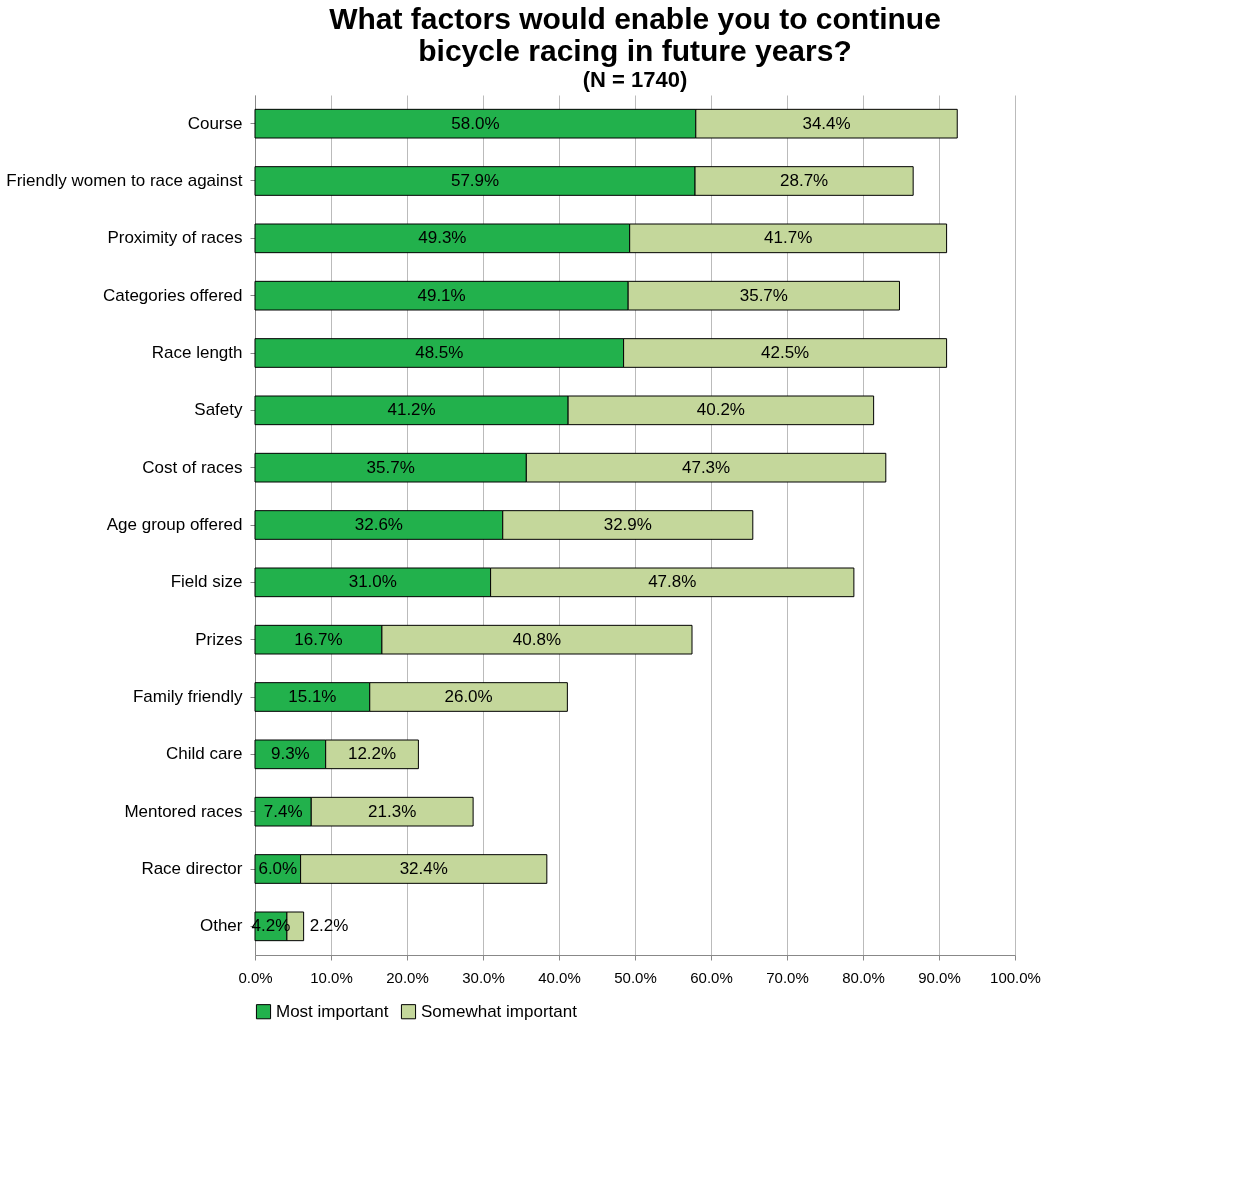 This screenshot has width=1252, height=1183. What do you see at coordinates (672, 582) in the screenshot?
I see `data-label: 47.8%` at bounding box center [672, 582].